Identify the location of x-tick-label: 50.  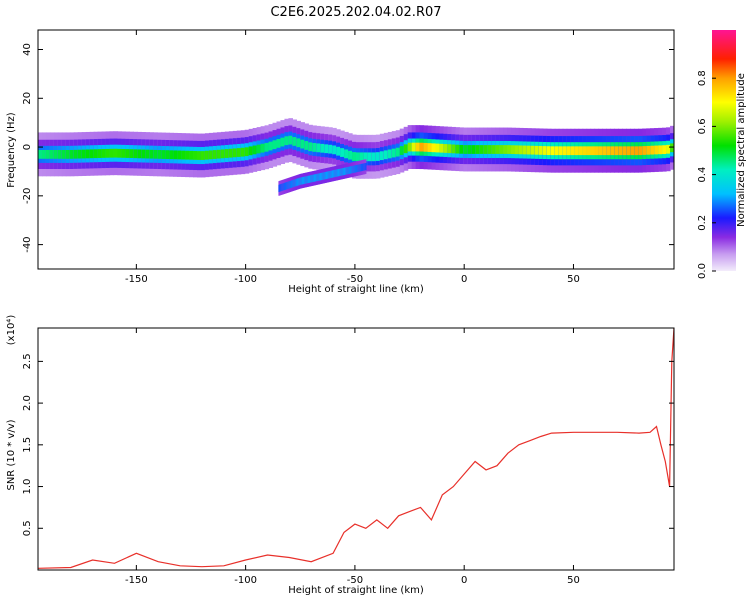
(573, 580).